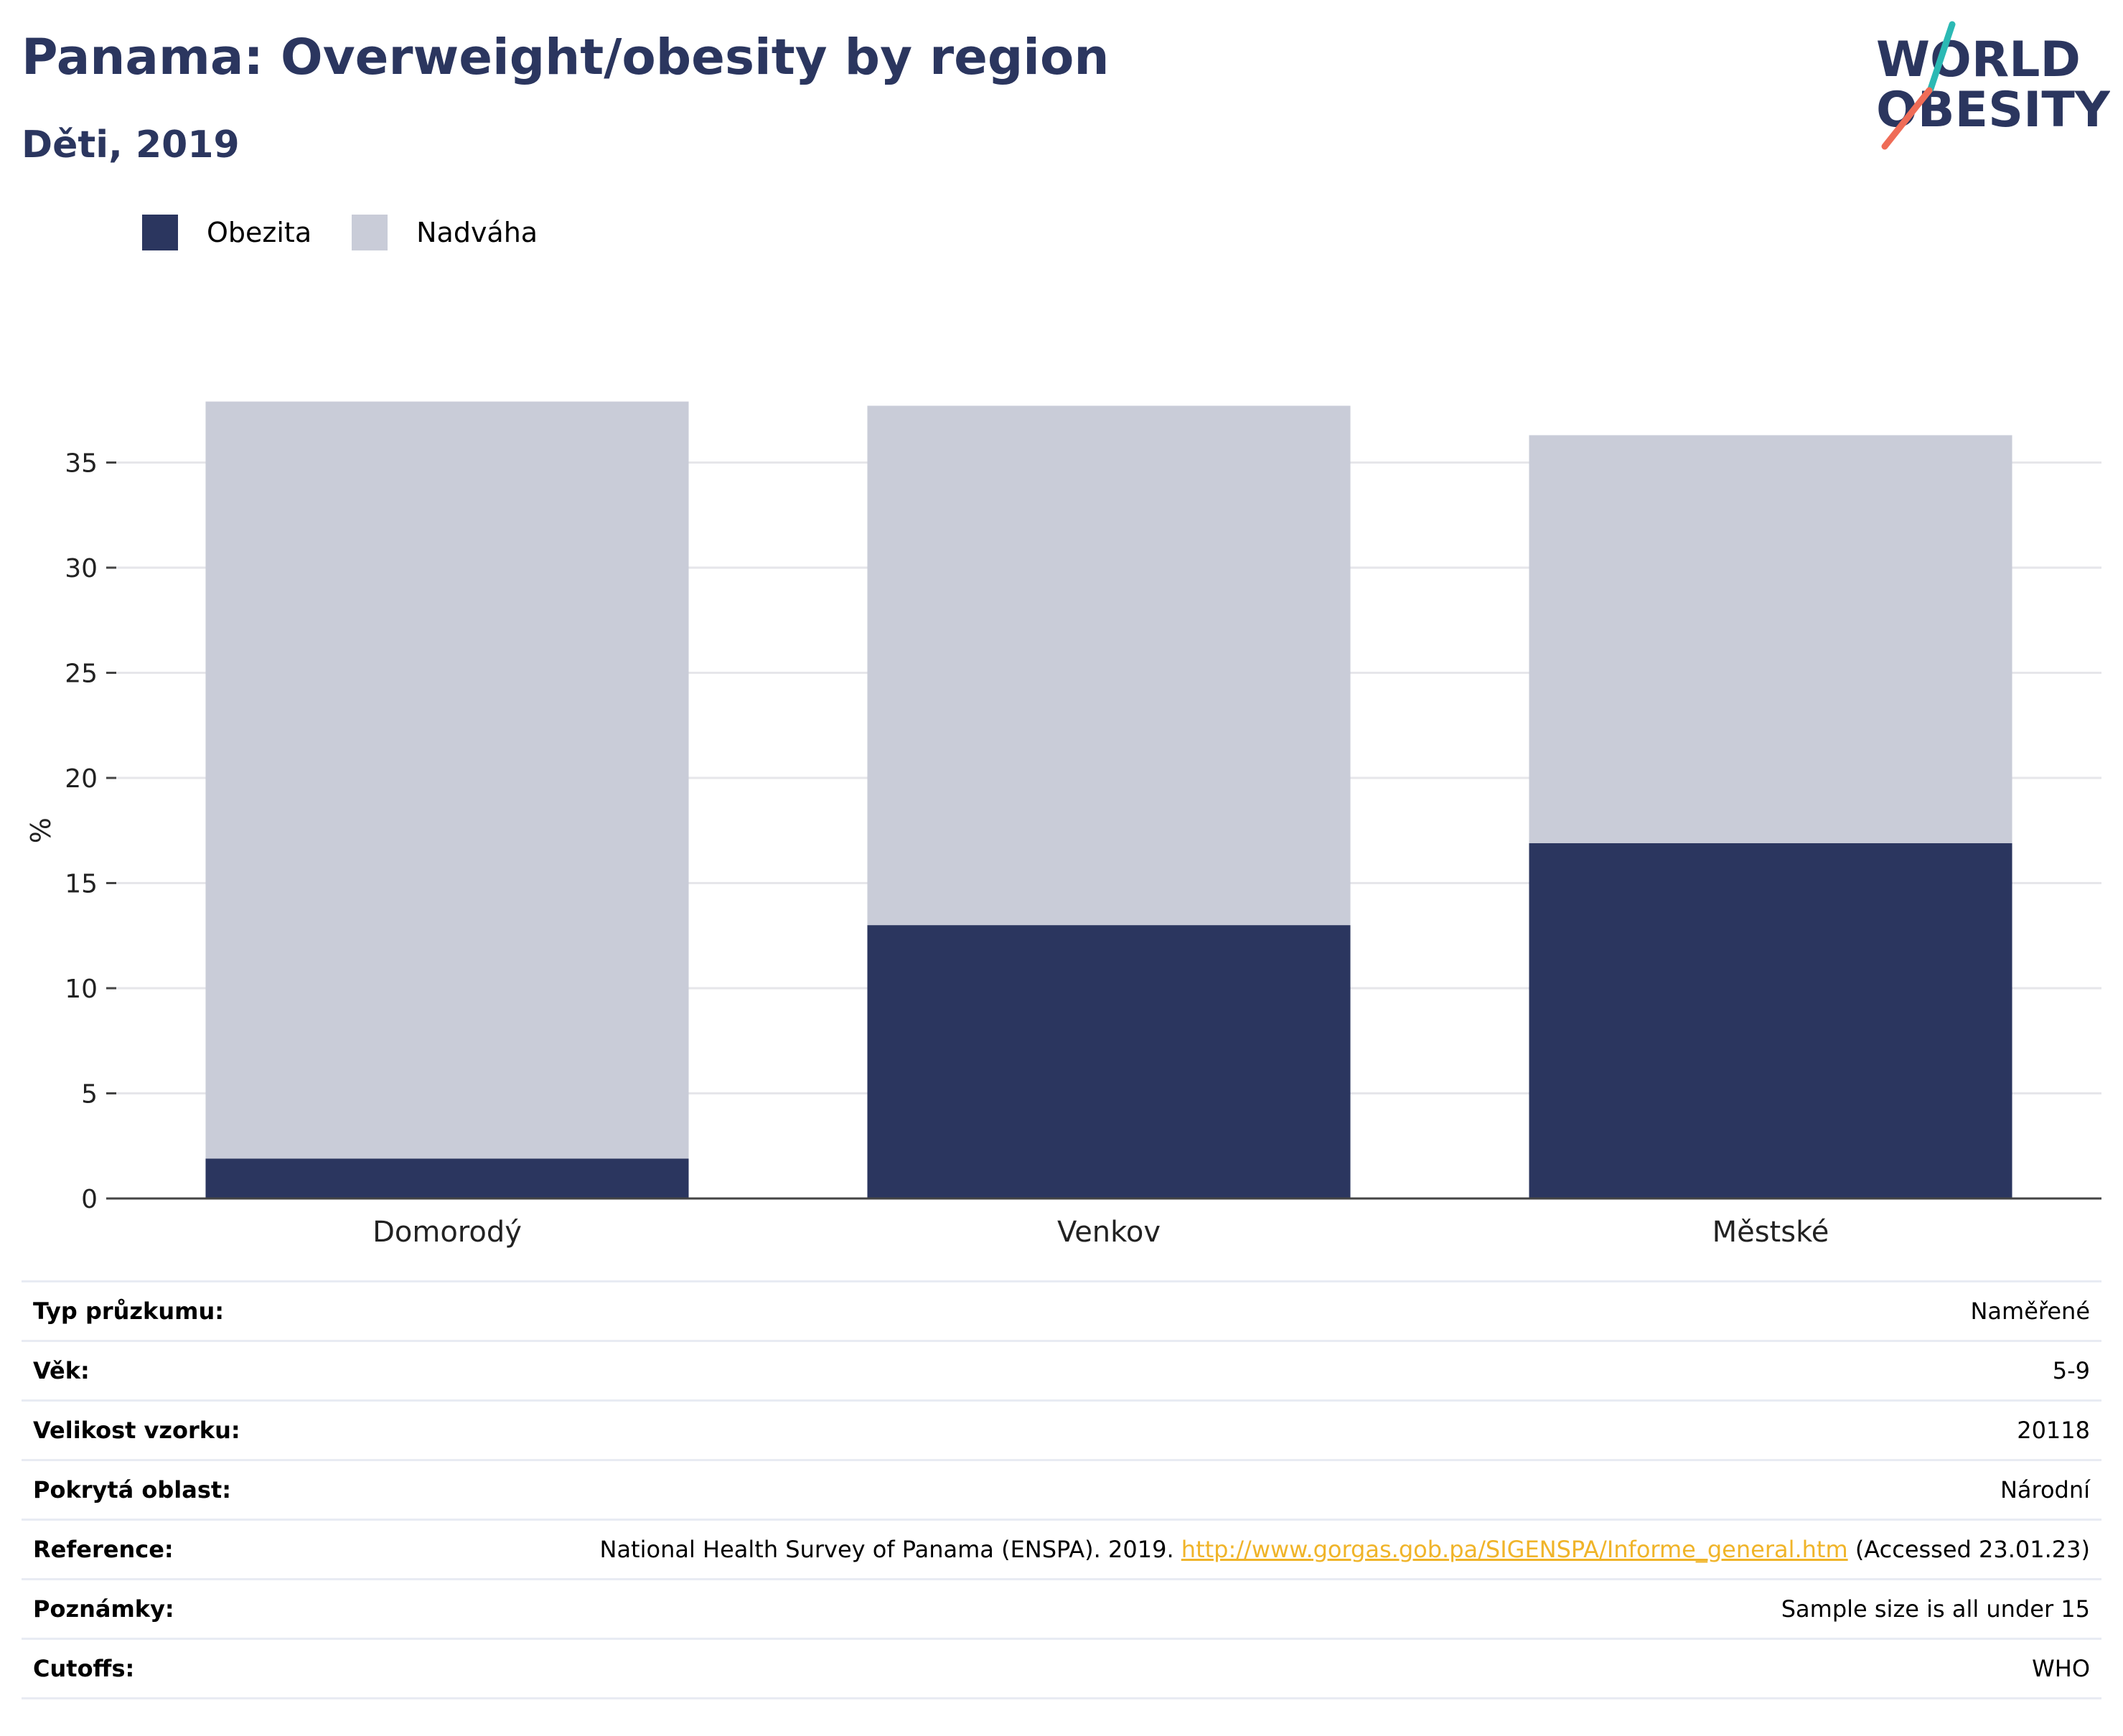 This screenshot has width=2123, height=1736. Describe the element at coordinates (89, 1199) in the screenshot. I see `y-tick-label: 0` at that location.